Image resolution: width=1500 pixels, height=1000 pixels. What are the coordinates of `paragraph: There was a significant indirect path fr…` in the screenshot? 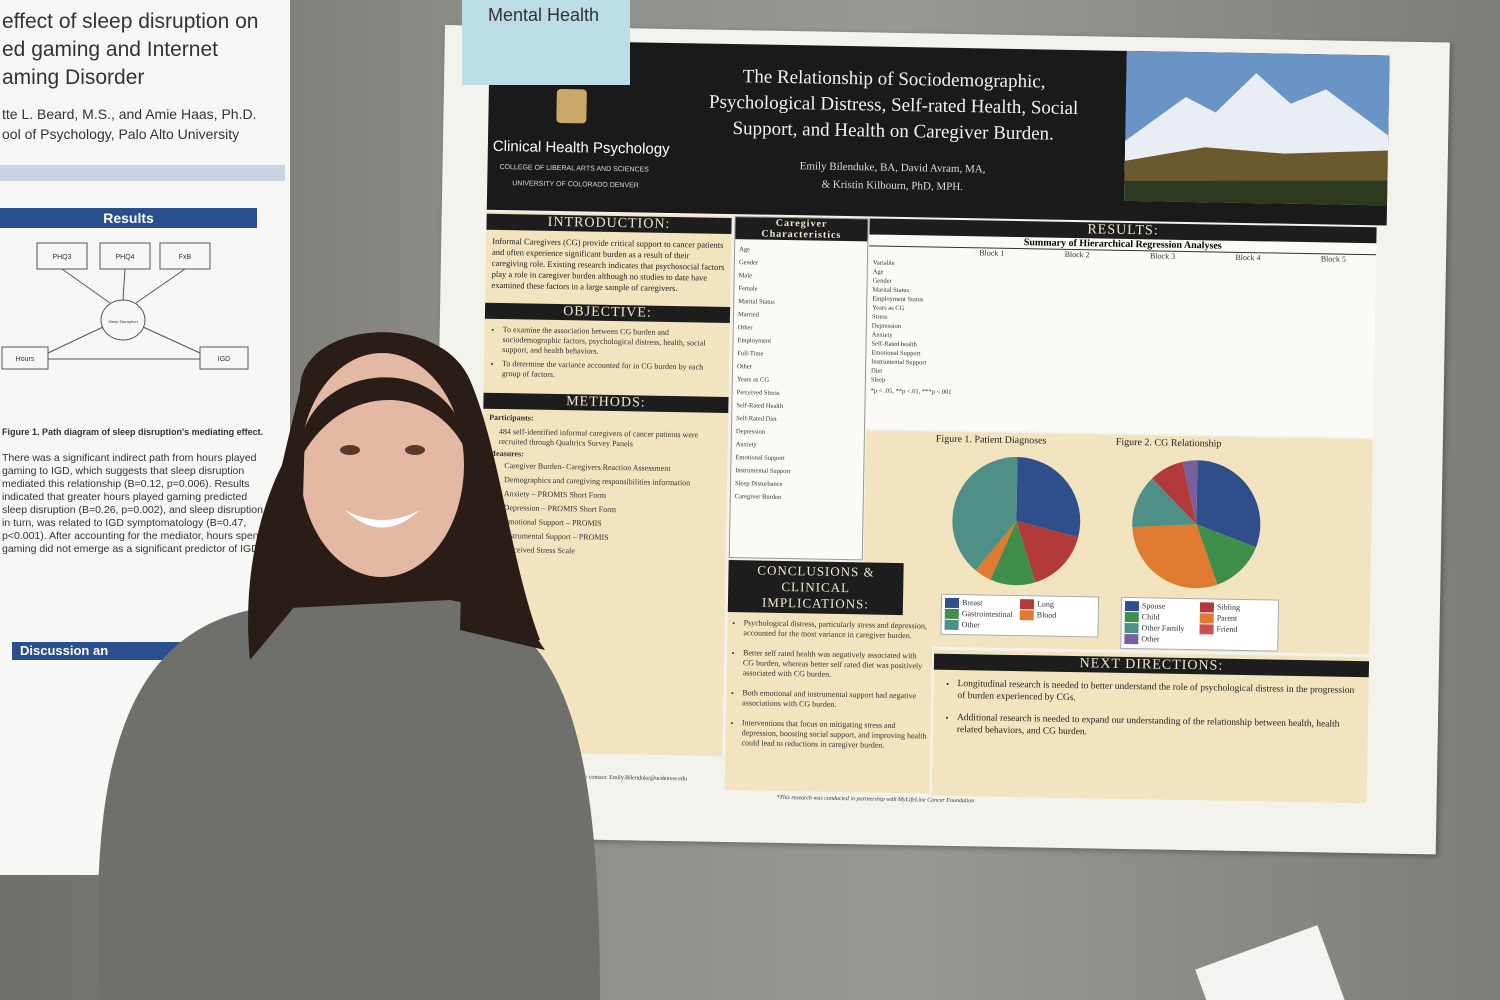 It's located at (134, 504).